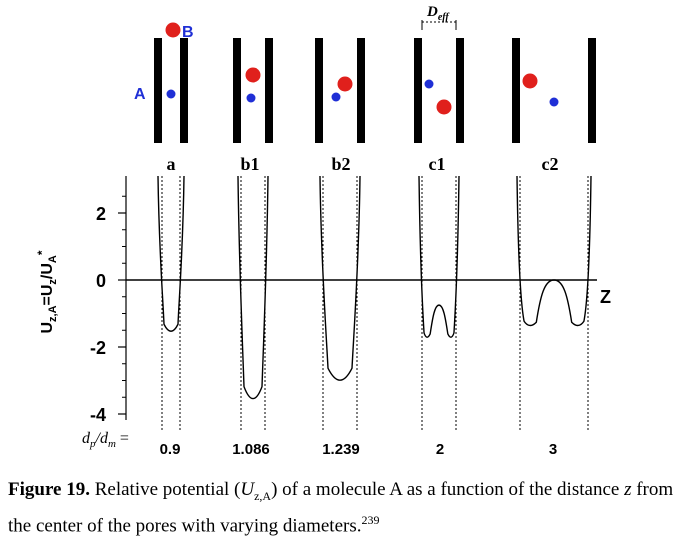 Image resolution: width=682 pixels, height=544 pixels. I want to click on d-eff-annotation: Deff, so click(439, 17).